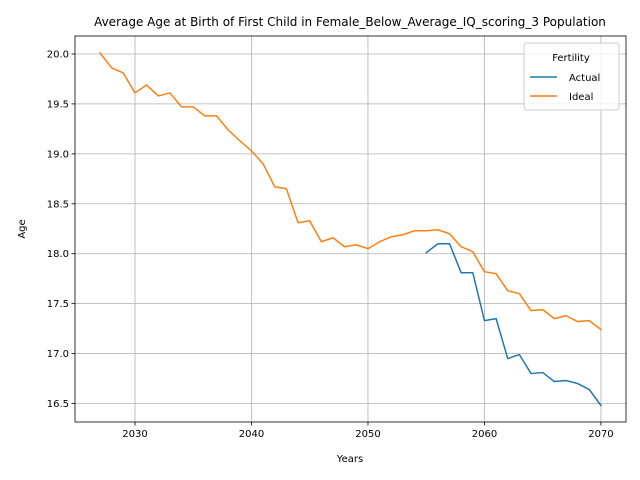  I want to click on x-axis: 2030 2040 2050 2060 2070, so click(368, 431).